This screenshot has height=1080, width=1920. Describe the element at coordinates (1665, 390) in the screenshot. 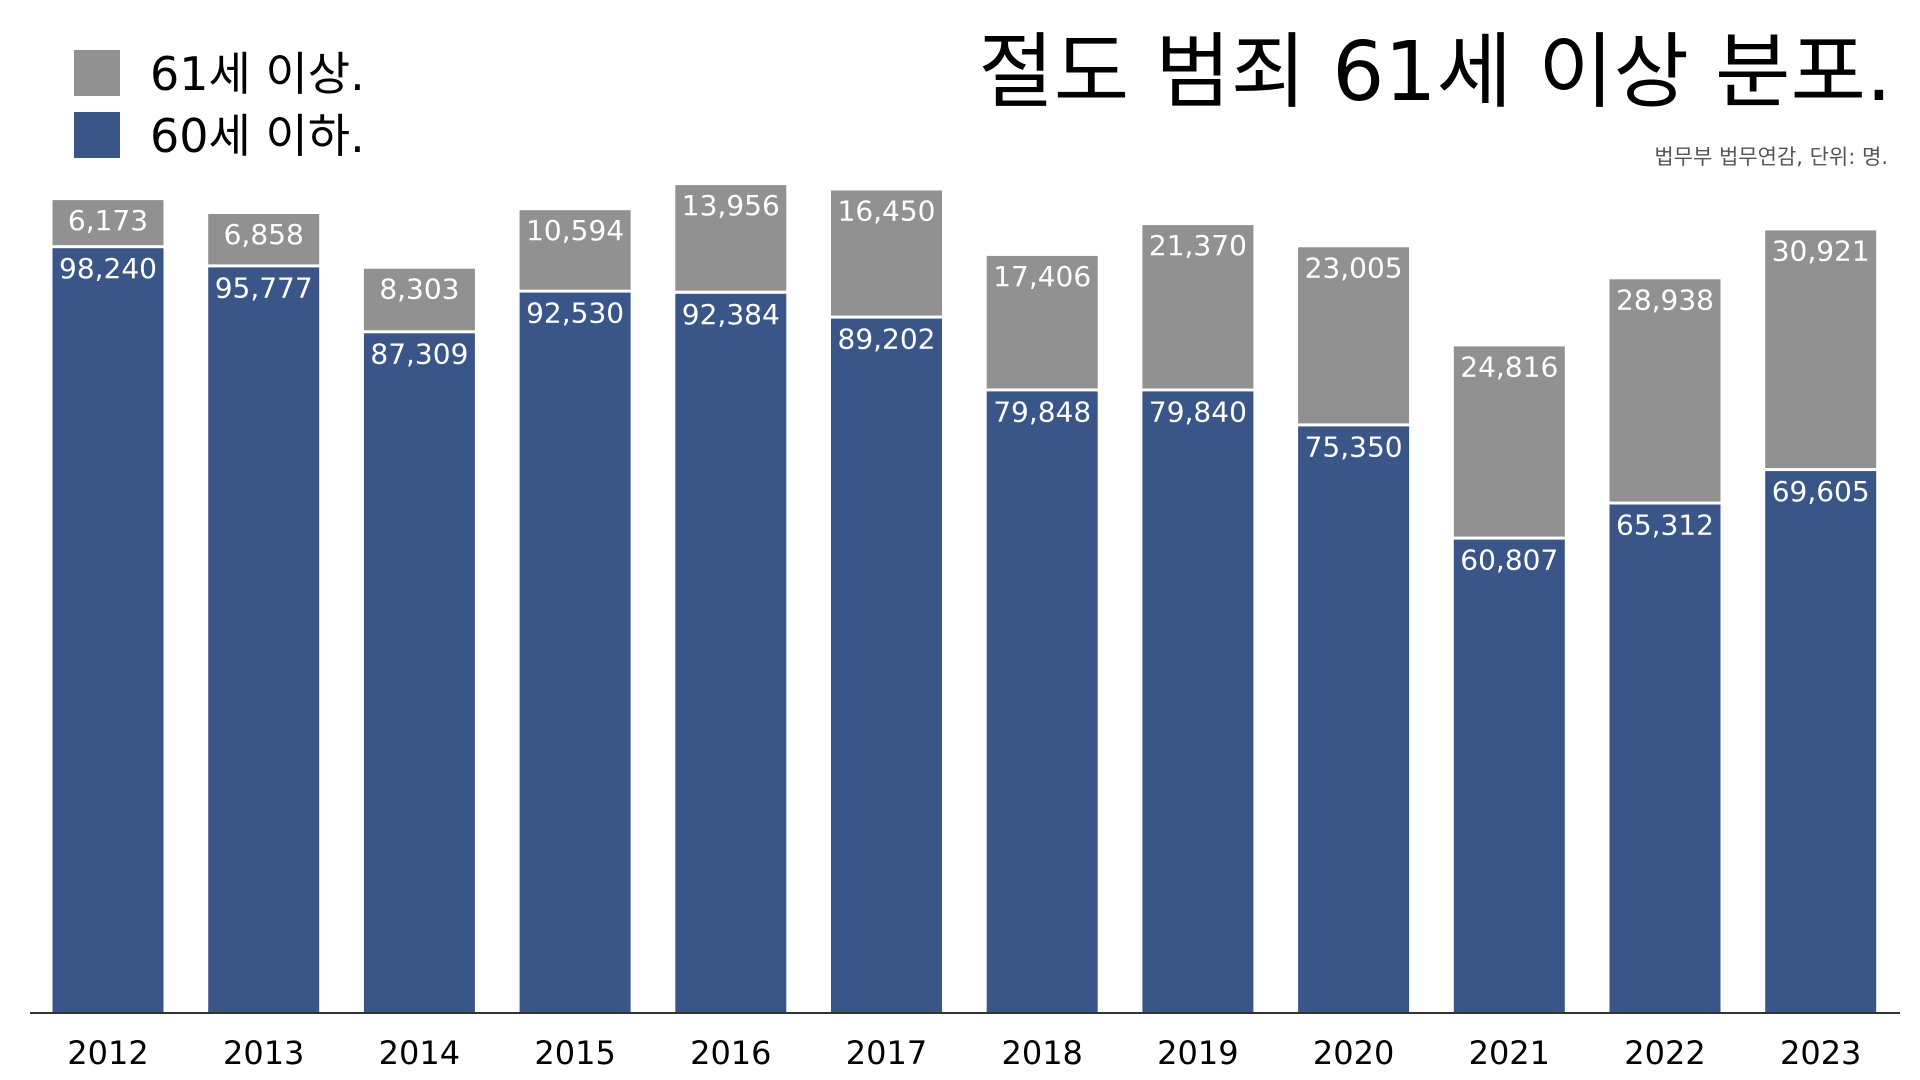

I see `bar-61-and-over-2022` at that location.